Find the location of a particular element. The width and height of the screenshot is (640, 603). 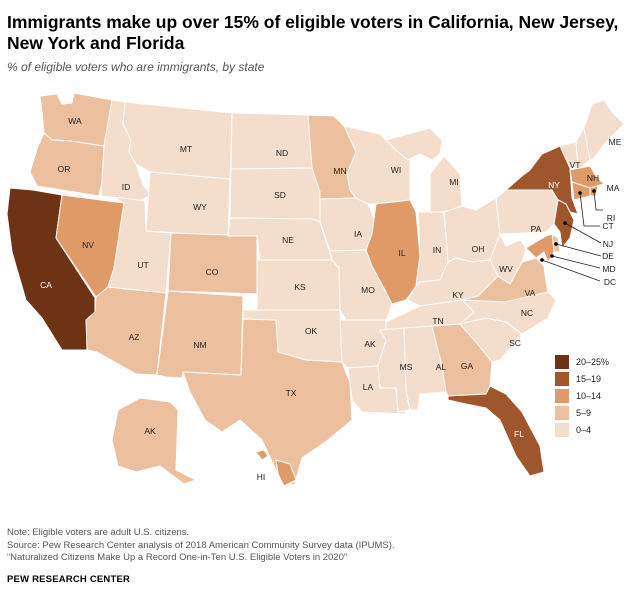

state-label-sd: SD is located at coordinates (280, 195).